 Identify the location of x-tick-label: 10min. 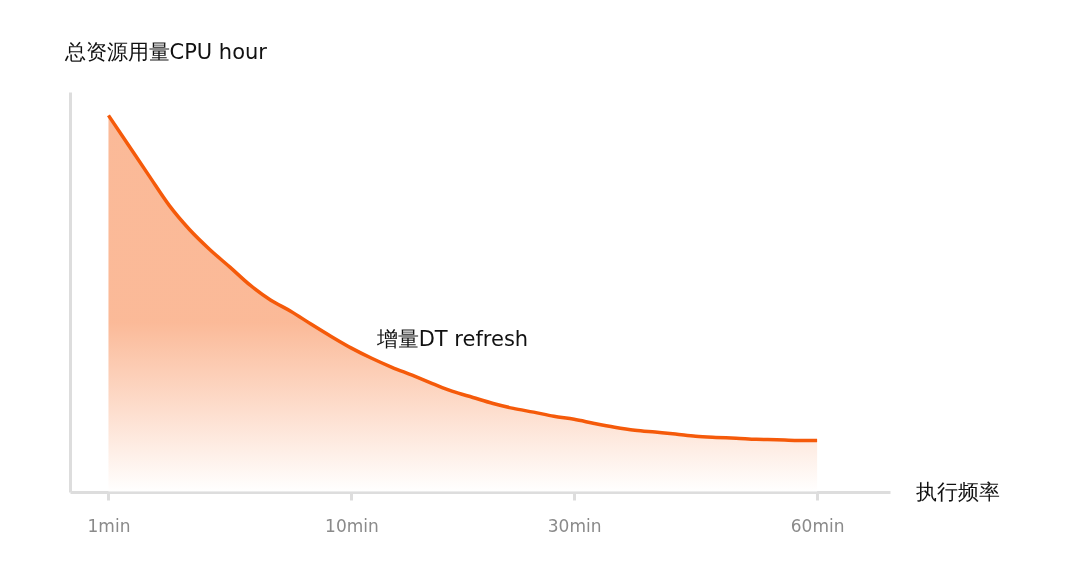
(352, 525).